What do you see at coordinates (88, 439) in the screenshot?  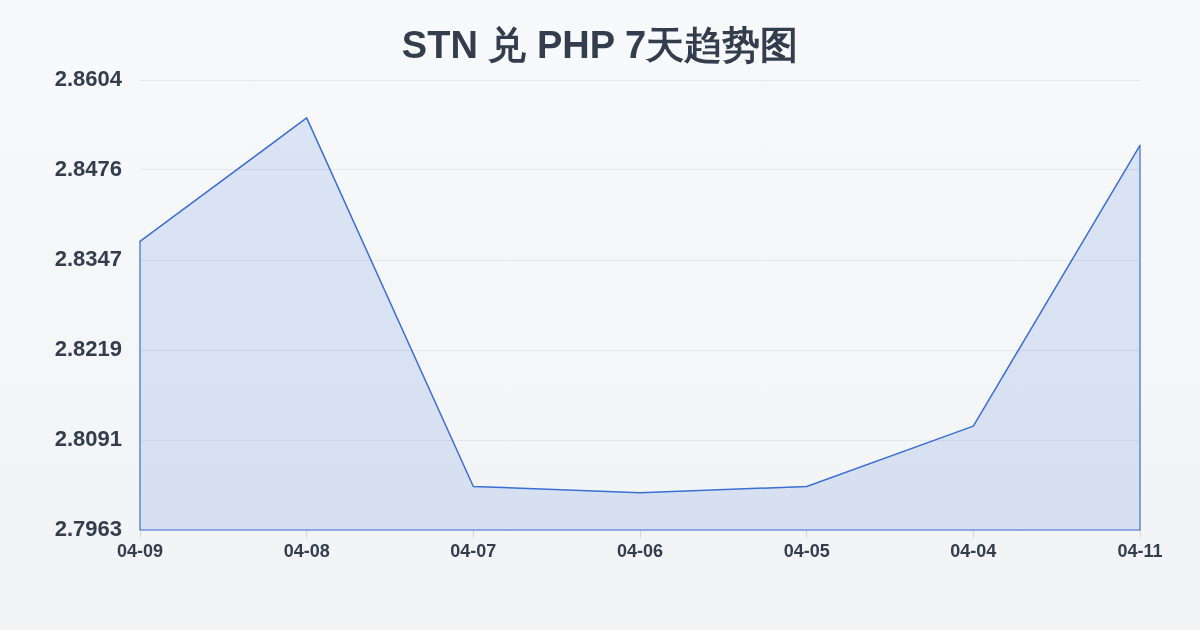 I see `y-tick-label: 2.8091` at bounding box center [88, 439].